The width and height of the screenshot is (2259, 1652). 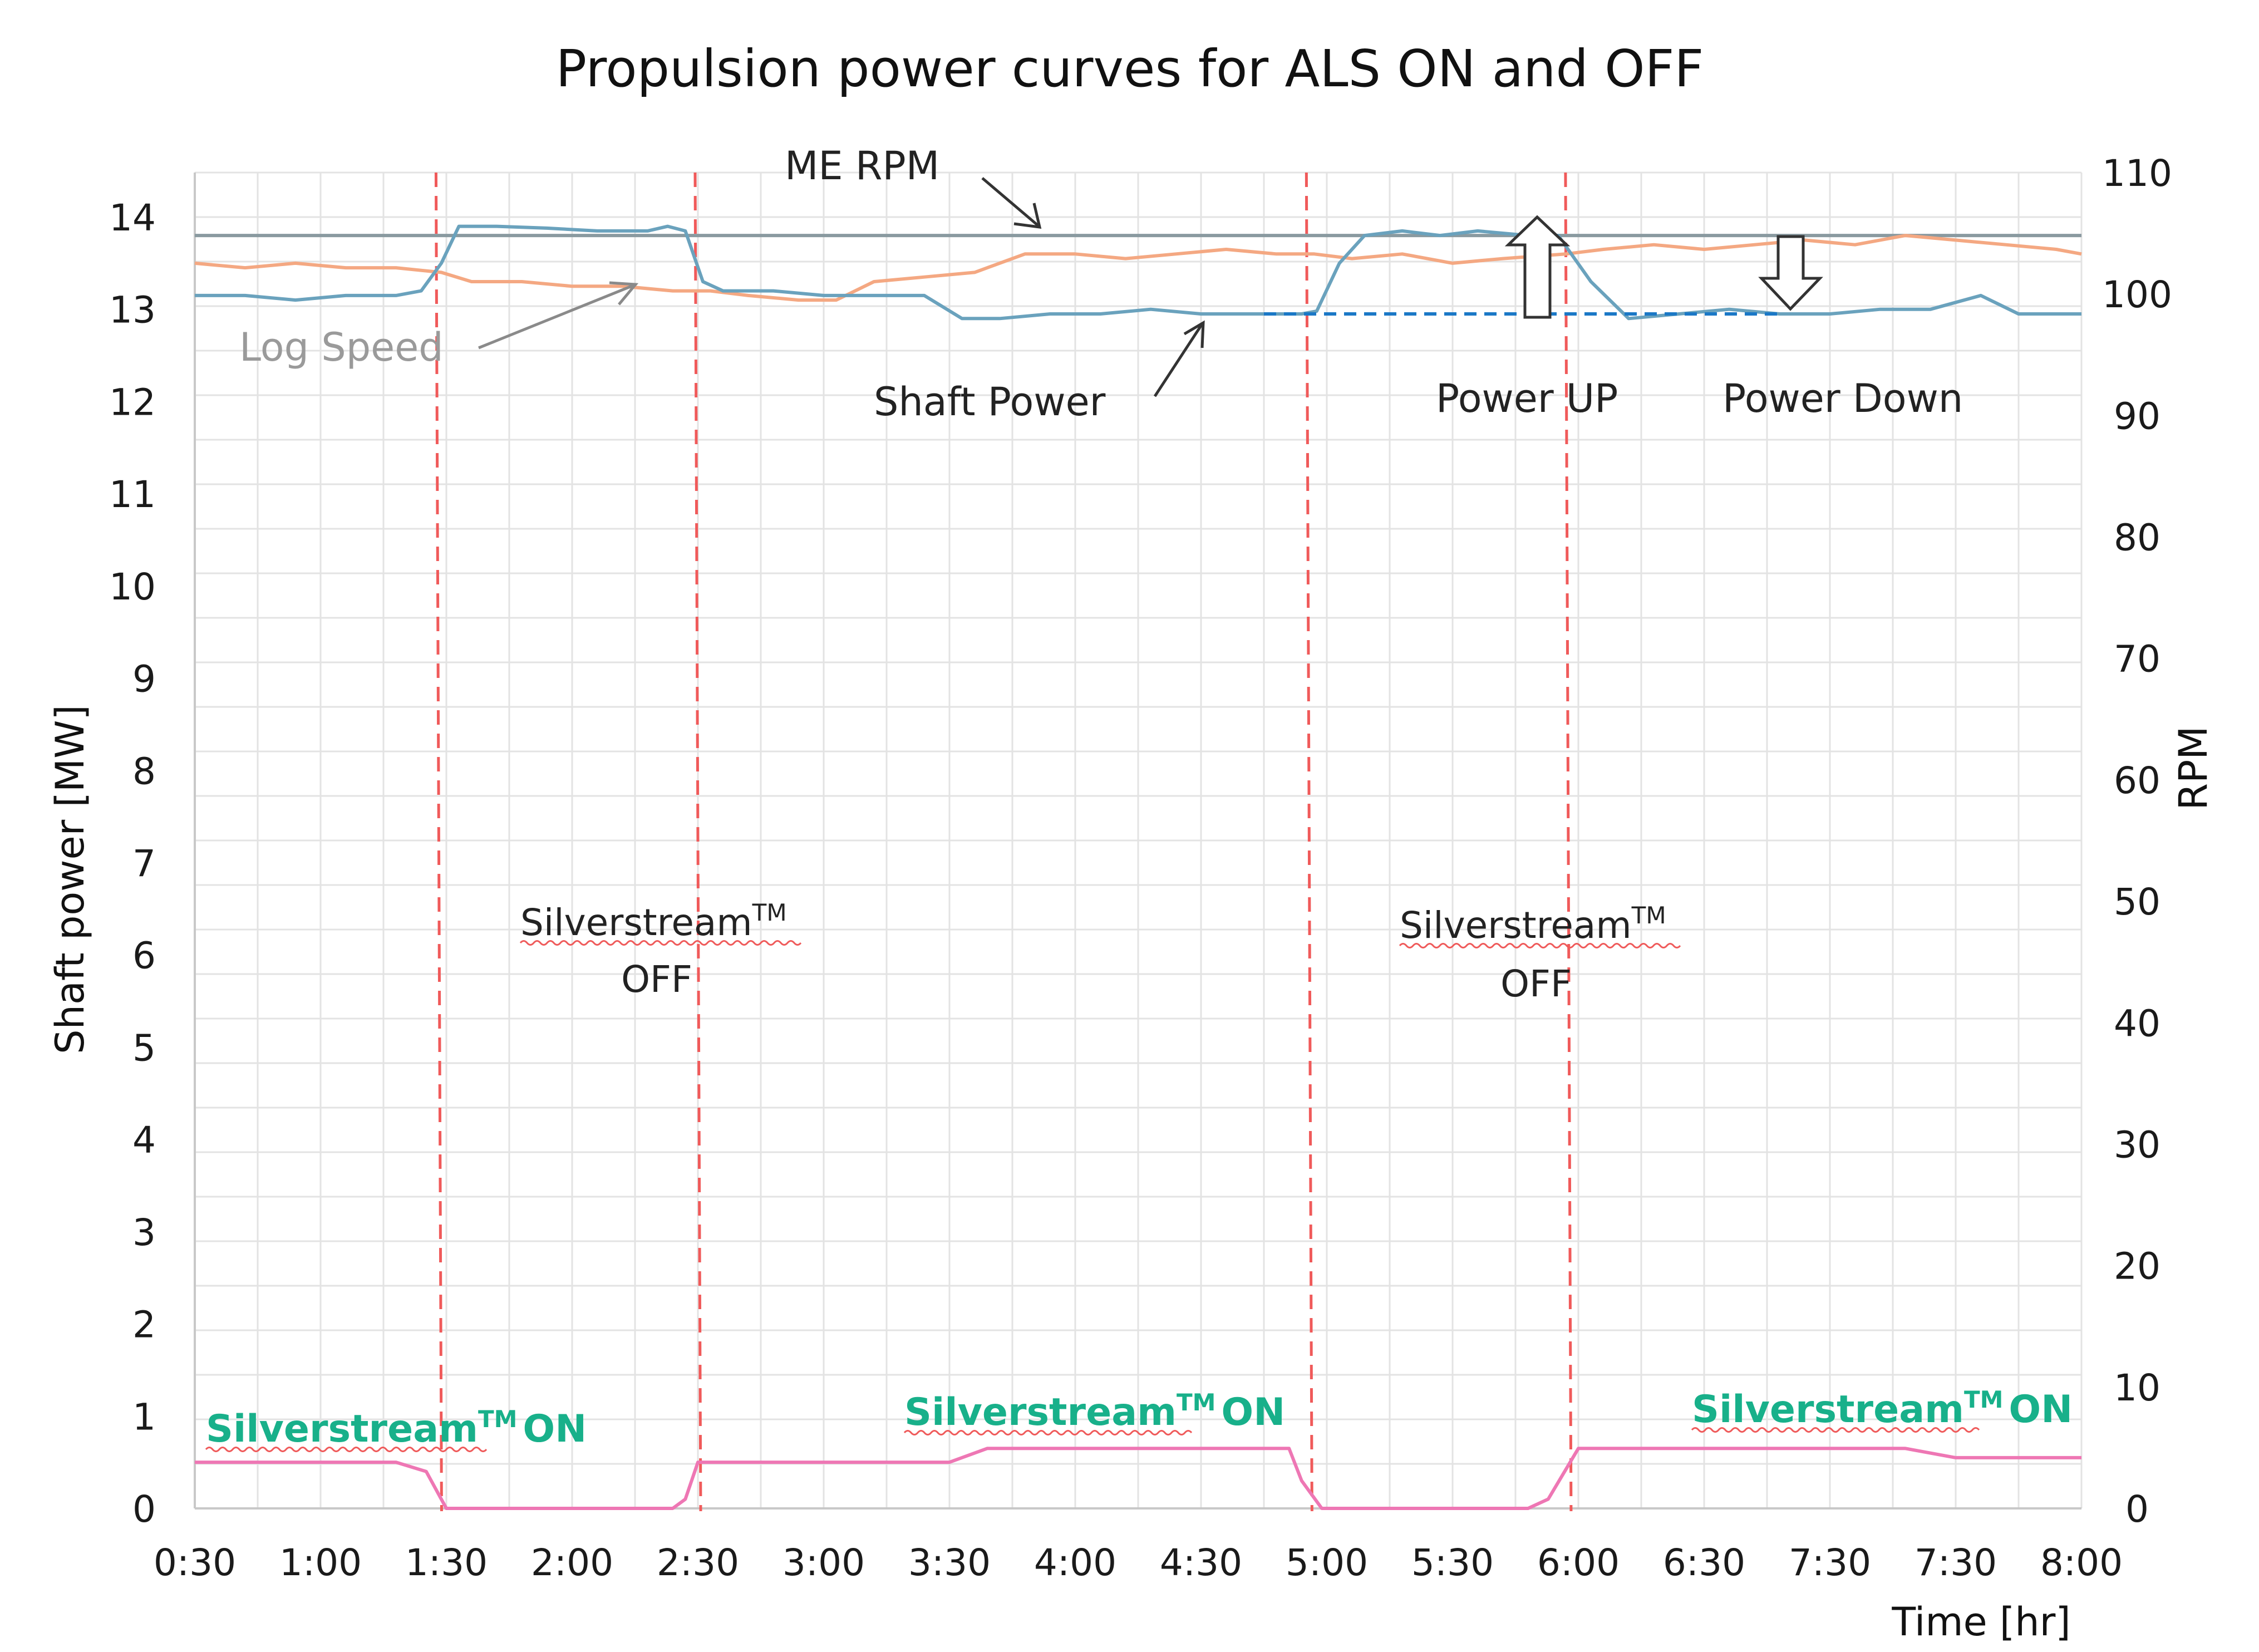 What do you see at coordinates (1138, 1478) in the screenshot?
I see `als-state-line` at bounding box center [1138, 1478].